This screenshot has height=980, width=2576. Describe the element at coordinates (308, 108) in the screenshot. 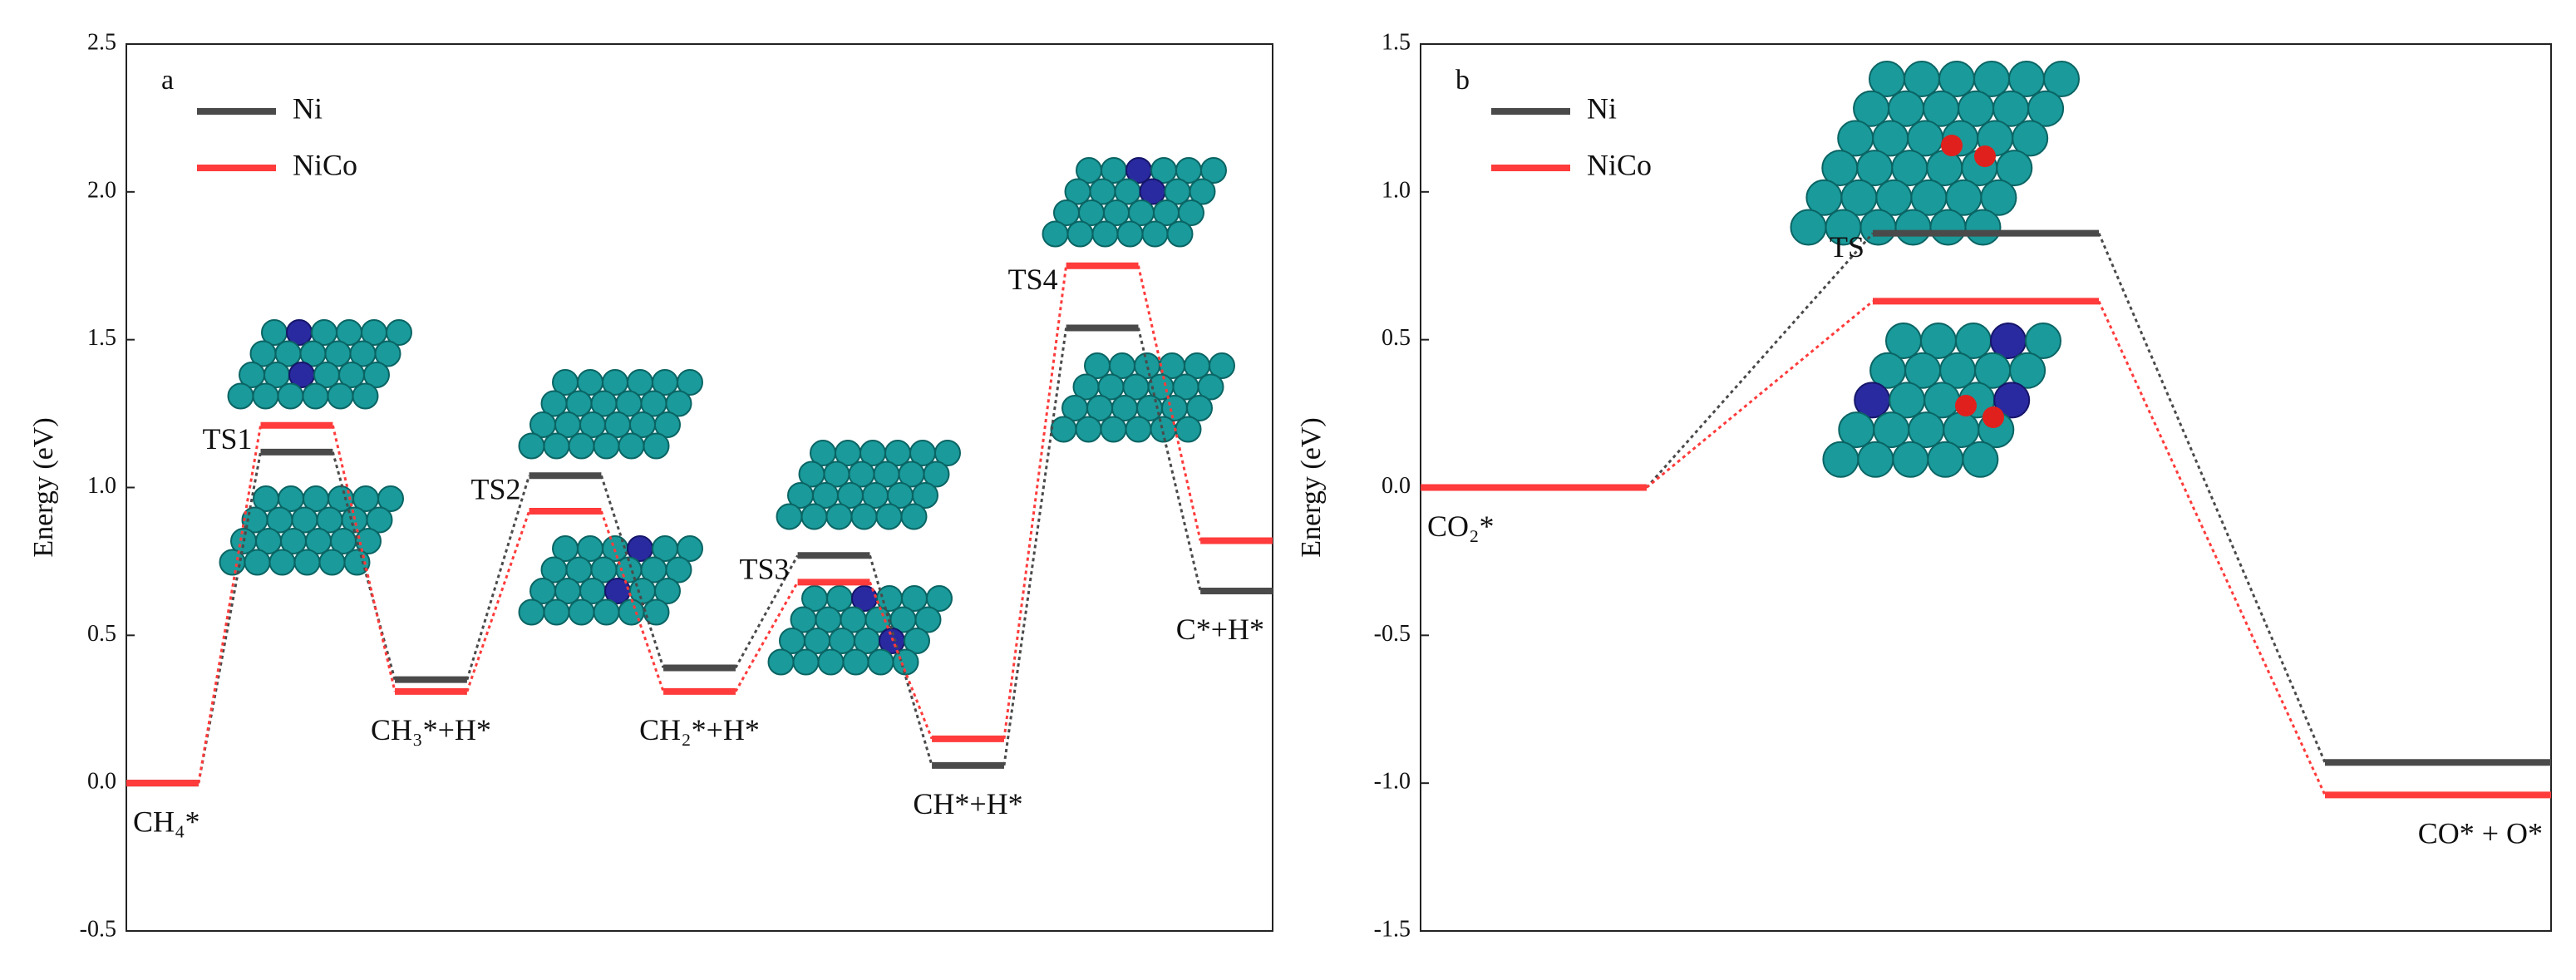

I see `legend-label: Ni` at that location.